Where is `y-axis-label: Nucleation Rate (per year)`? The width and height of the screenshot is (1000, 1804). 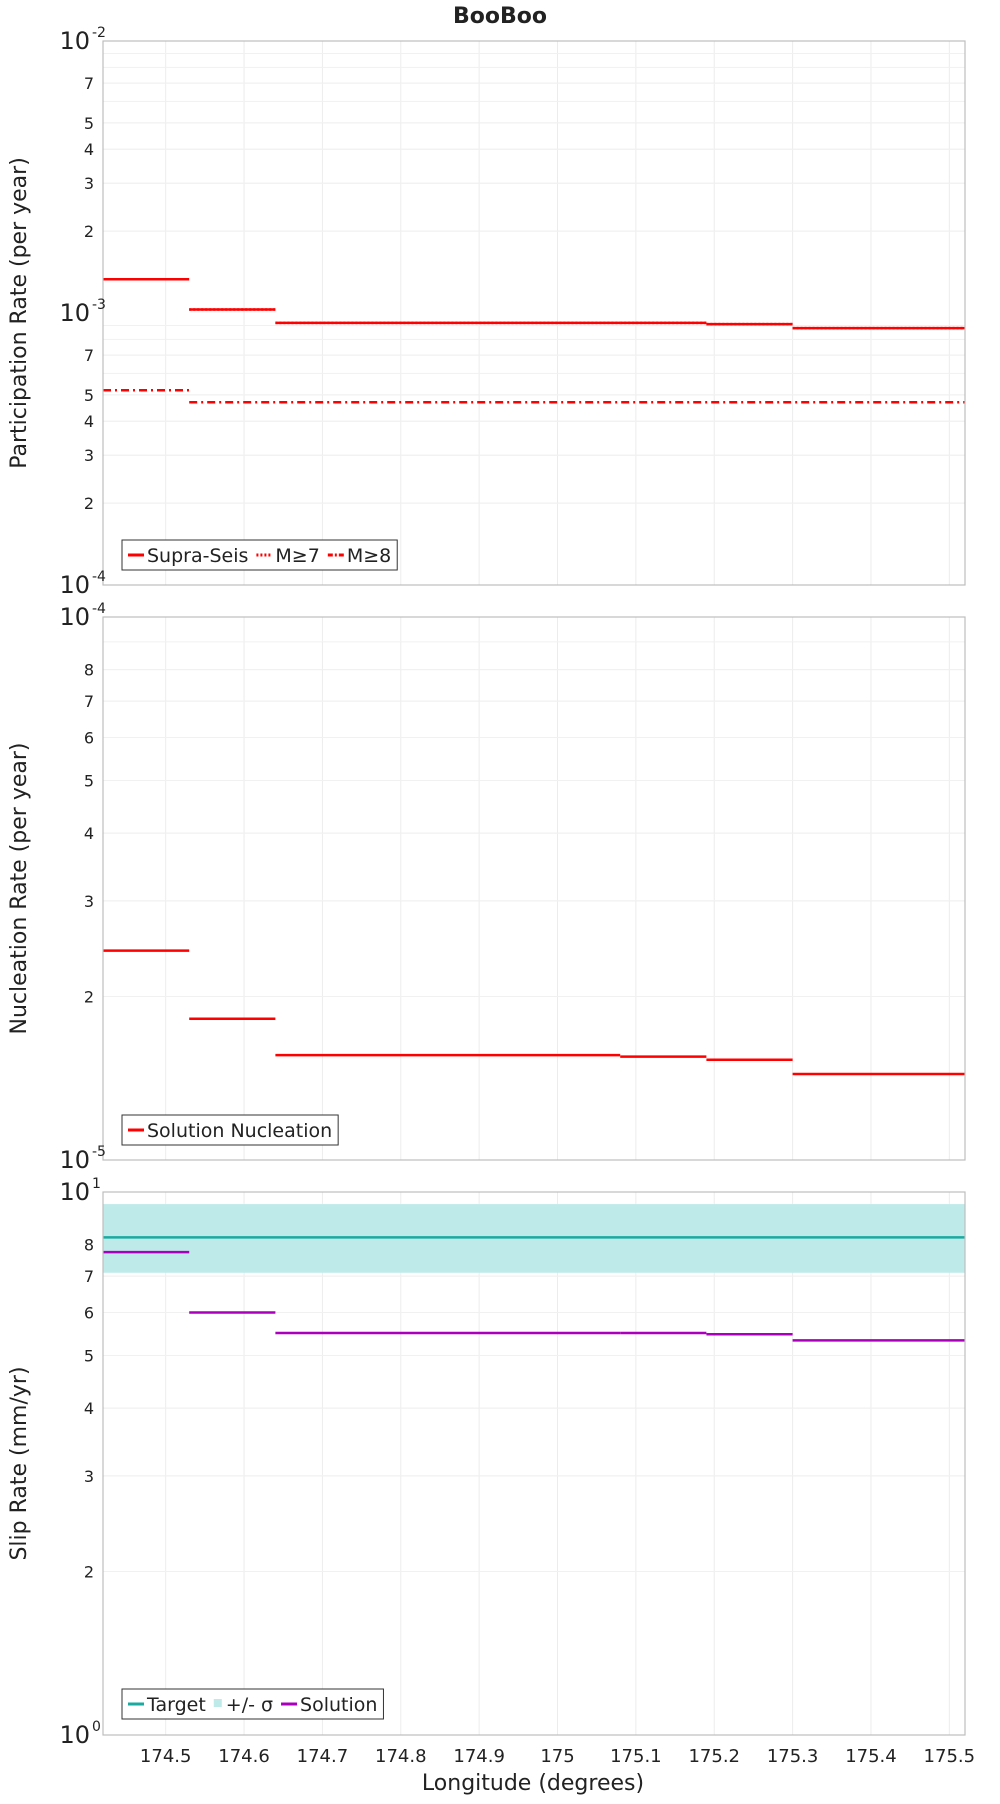 y-axis-label: Nucleation Rate (per year) is located at coordinates (19, 889).